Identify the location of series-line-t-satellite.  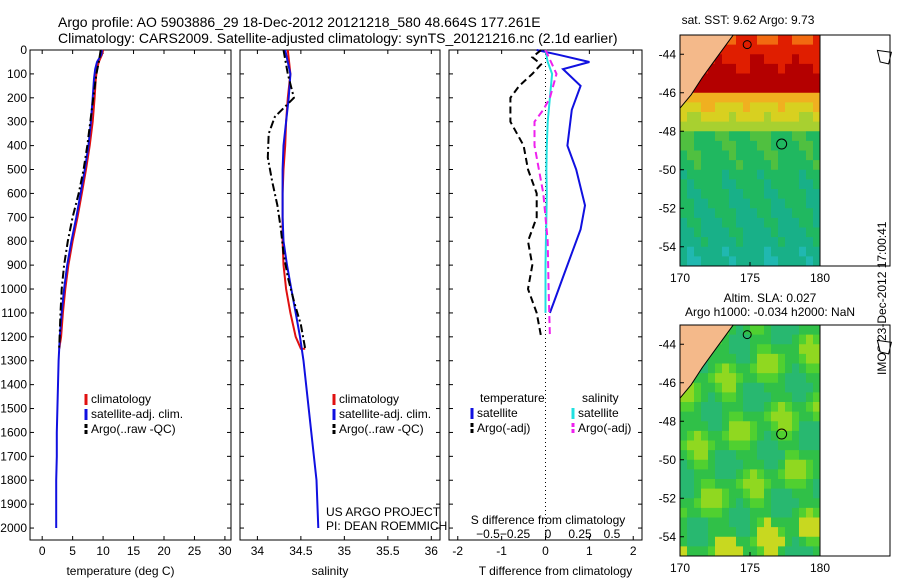
(563, 181).